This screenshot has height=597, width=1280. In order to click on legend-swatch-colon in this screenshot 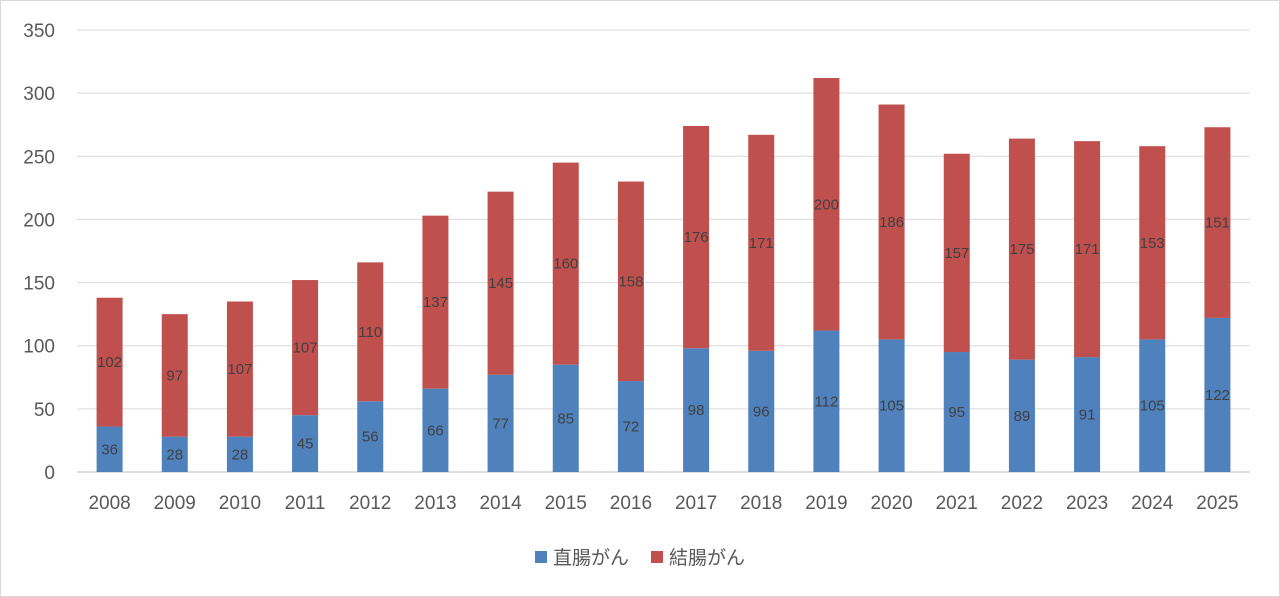, I will do `click(657, 556)`.